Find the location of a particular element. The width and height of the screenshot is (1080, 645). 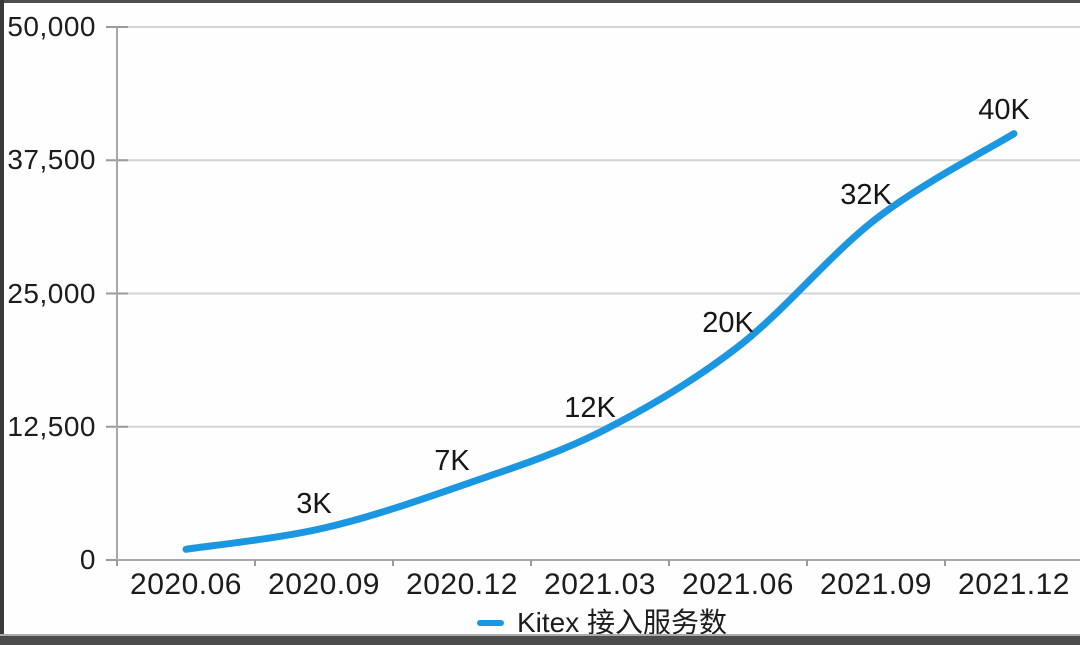

data-point-label: 40K is located at coordinates (1004, 109).